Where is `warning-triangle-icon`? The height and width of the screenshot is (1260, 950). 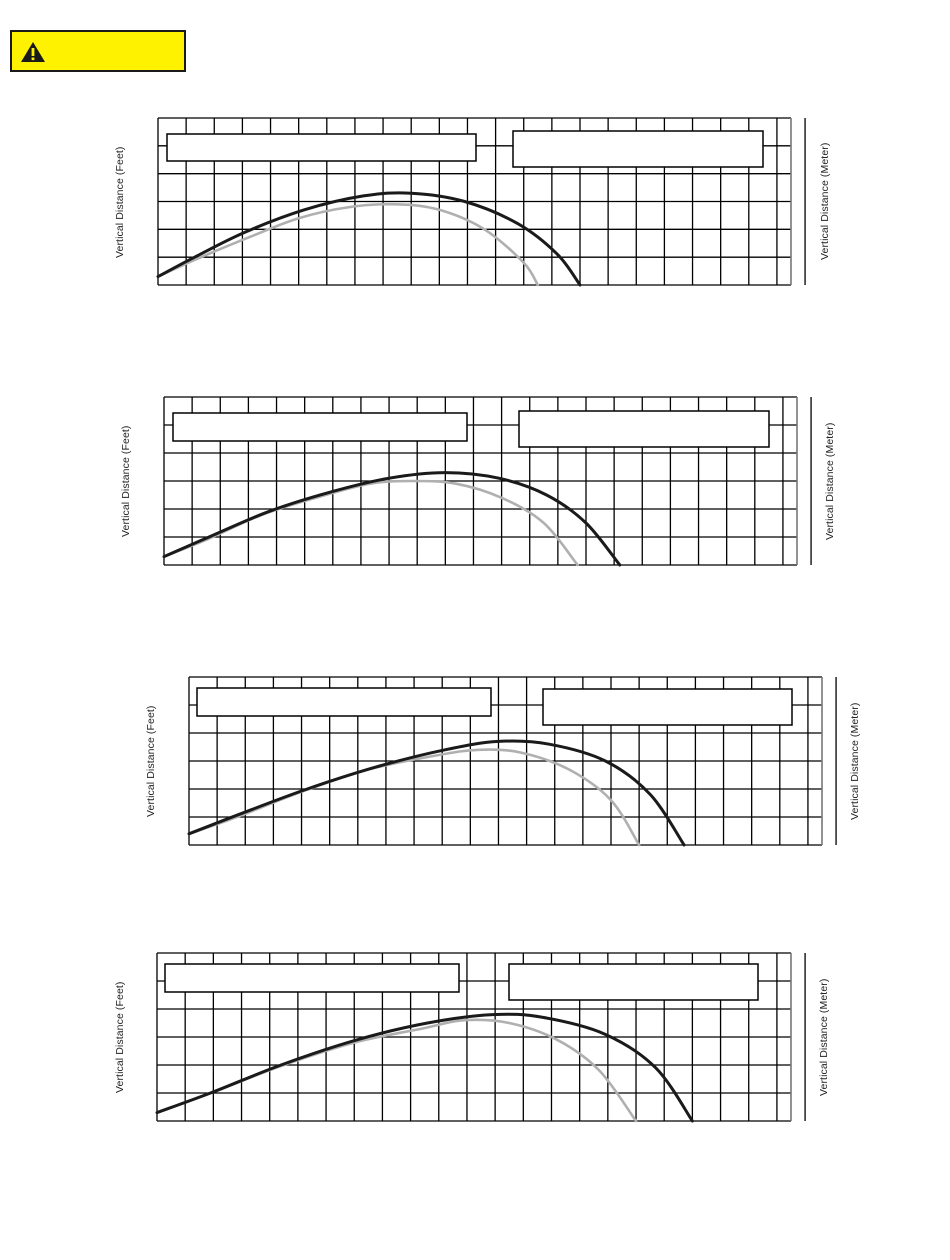 warning-triangle-icon is located at coordinates (33, 52).